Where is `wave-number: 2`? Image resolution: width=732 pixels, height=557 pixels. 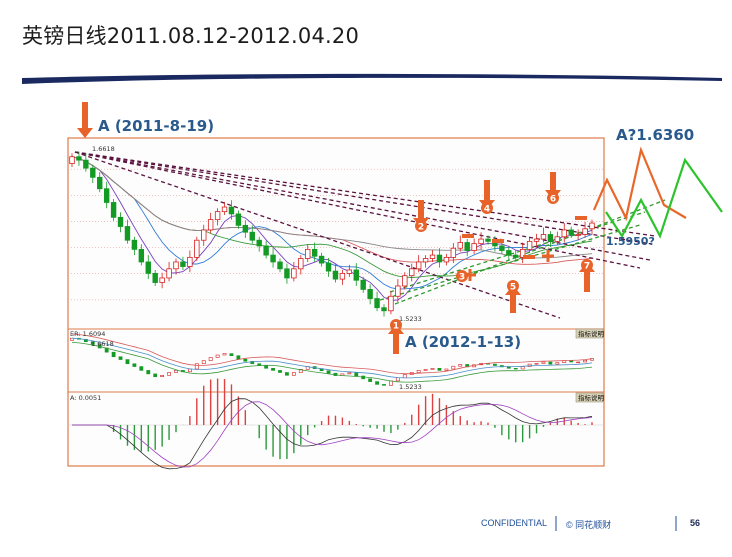
wave-number: 2 is located at coordinates (421, 228).